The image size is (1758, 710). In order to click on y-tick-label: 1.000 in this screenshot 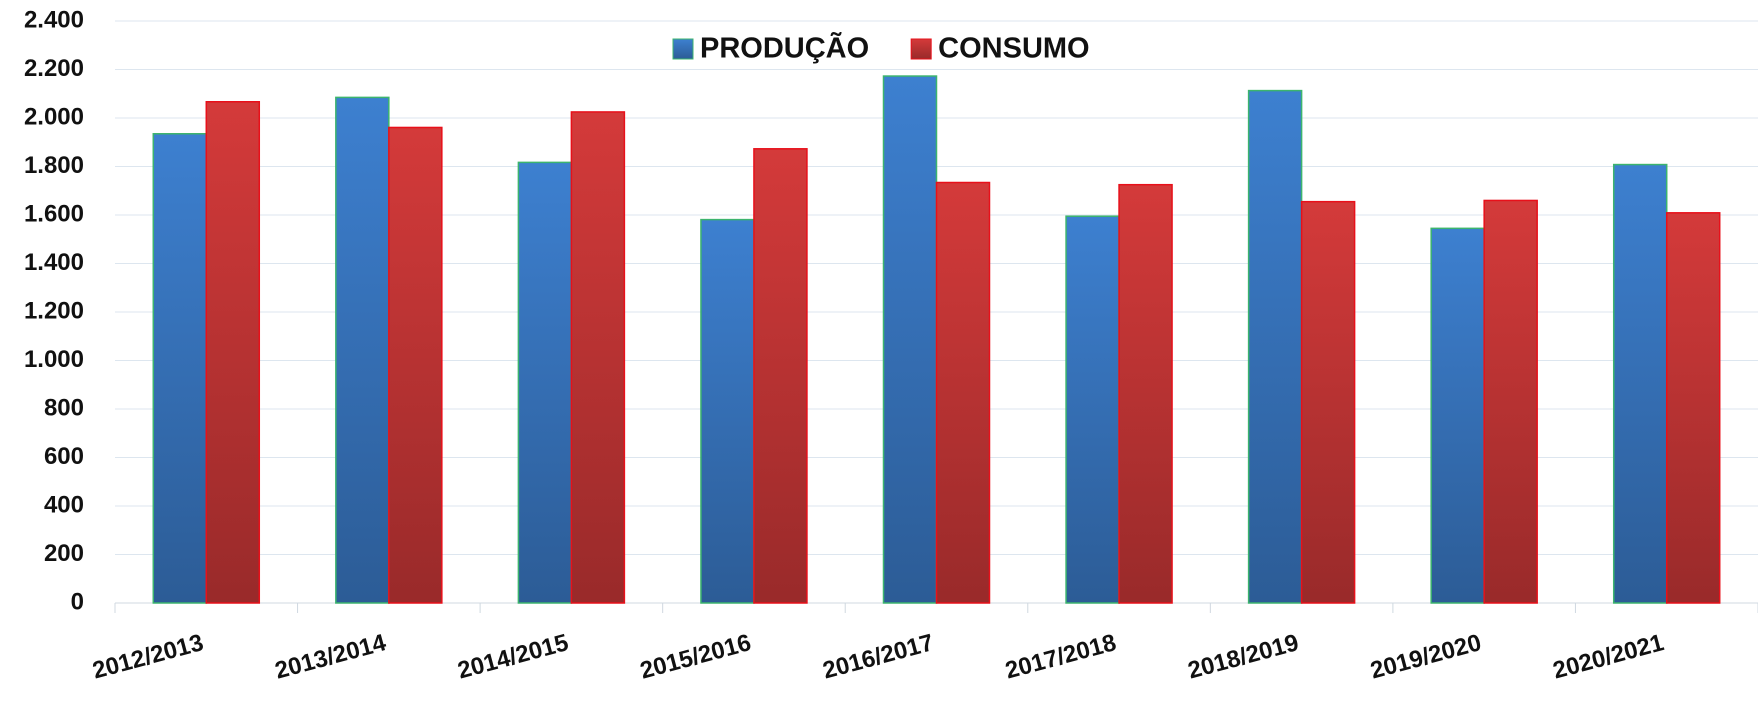, I will do `click(54, 359)`.